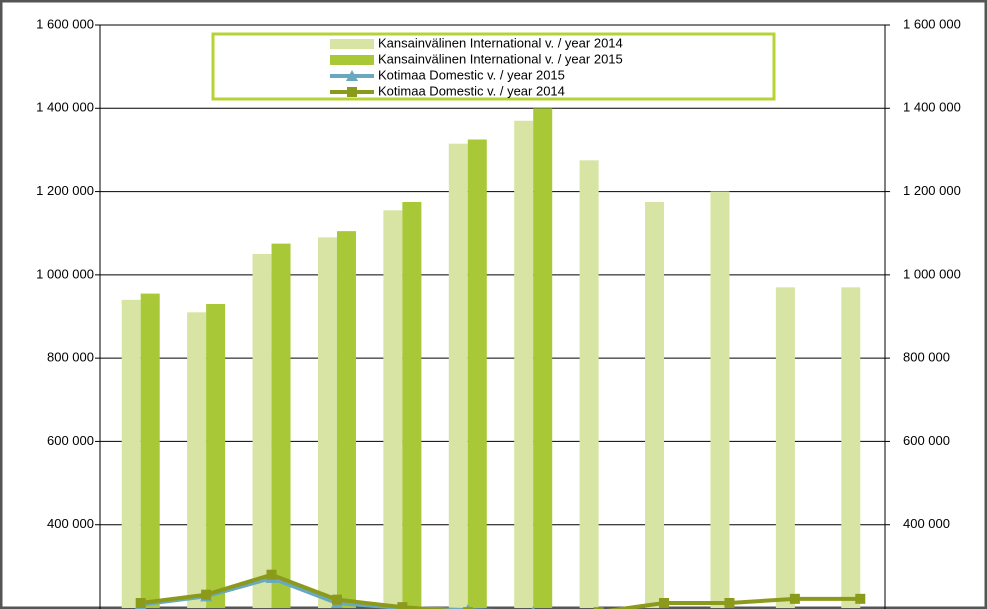 This screenshot has width=987, height=609. Describe the element at coordinates (471, 74) in the screenshot. I see `legend-label: Kotimaa Domestic v. / year 2015` at that location.